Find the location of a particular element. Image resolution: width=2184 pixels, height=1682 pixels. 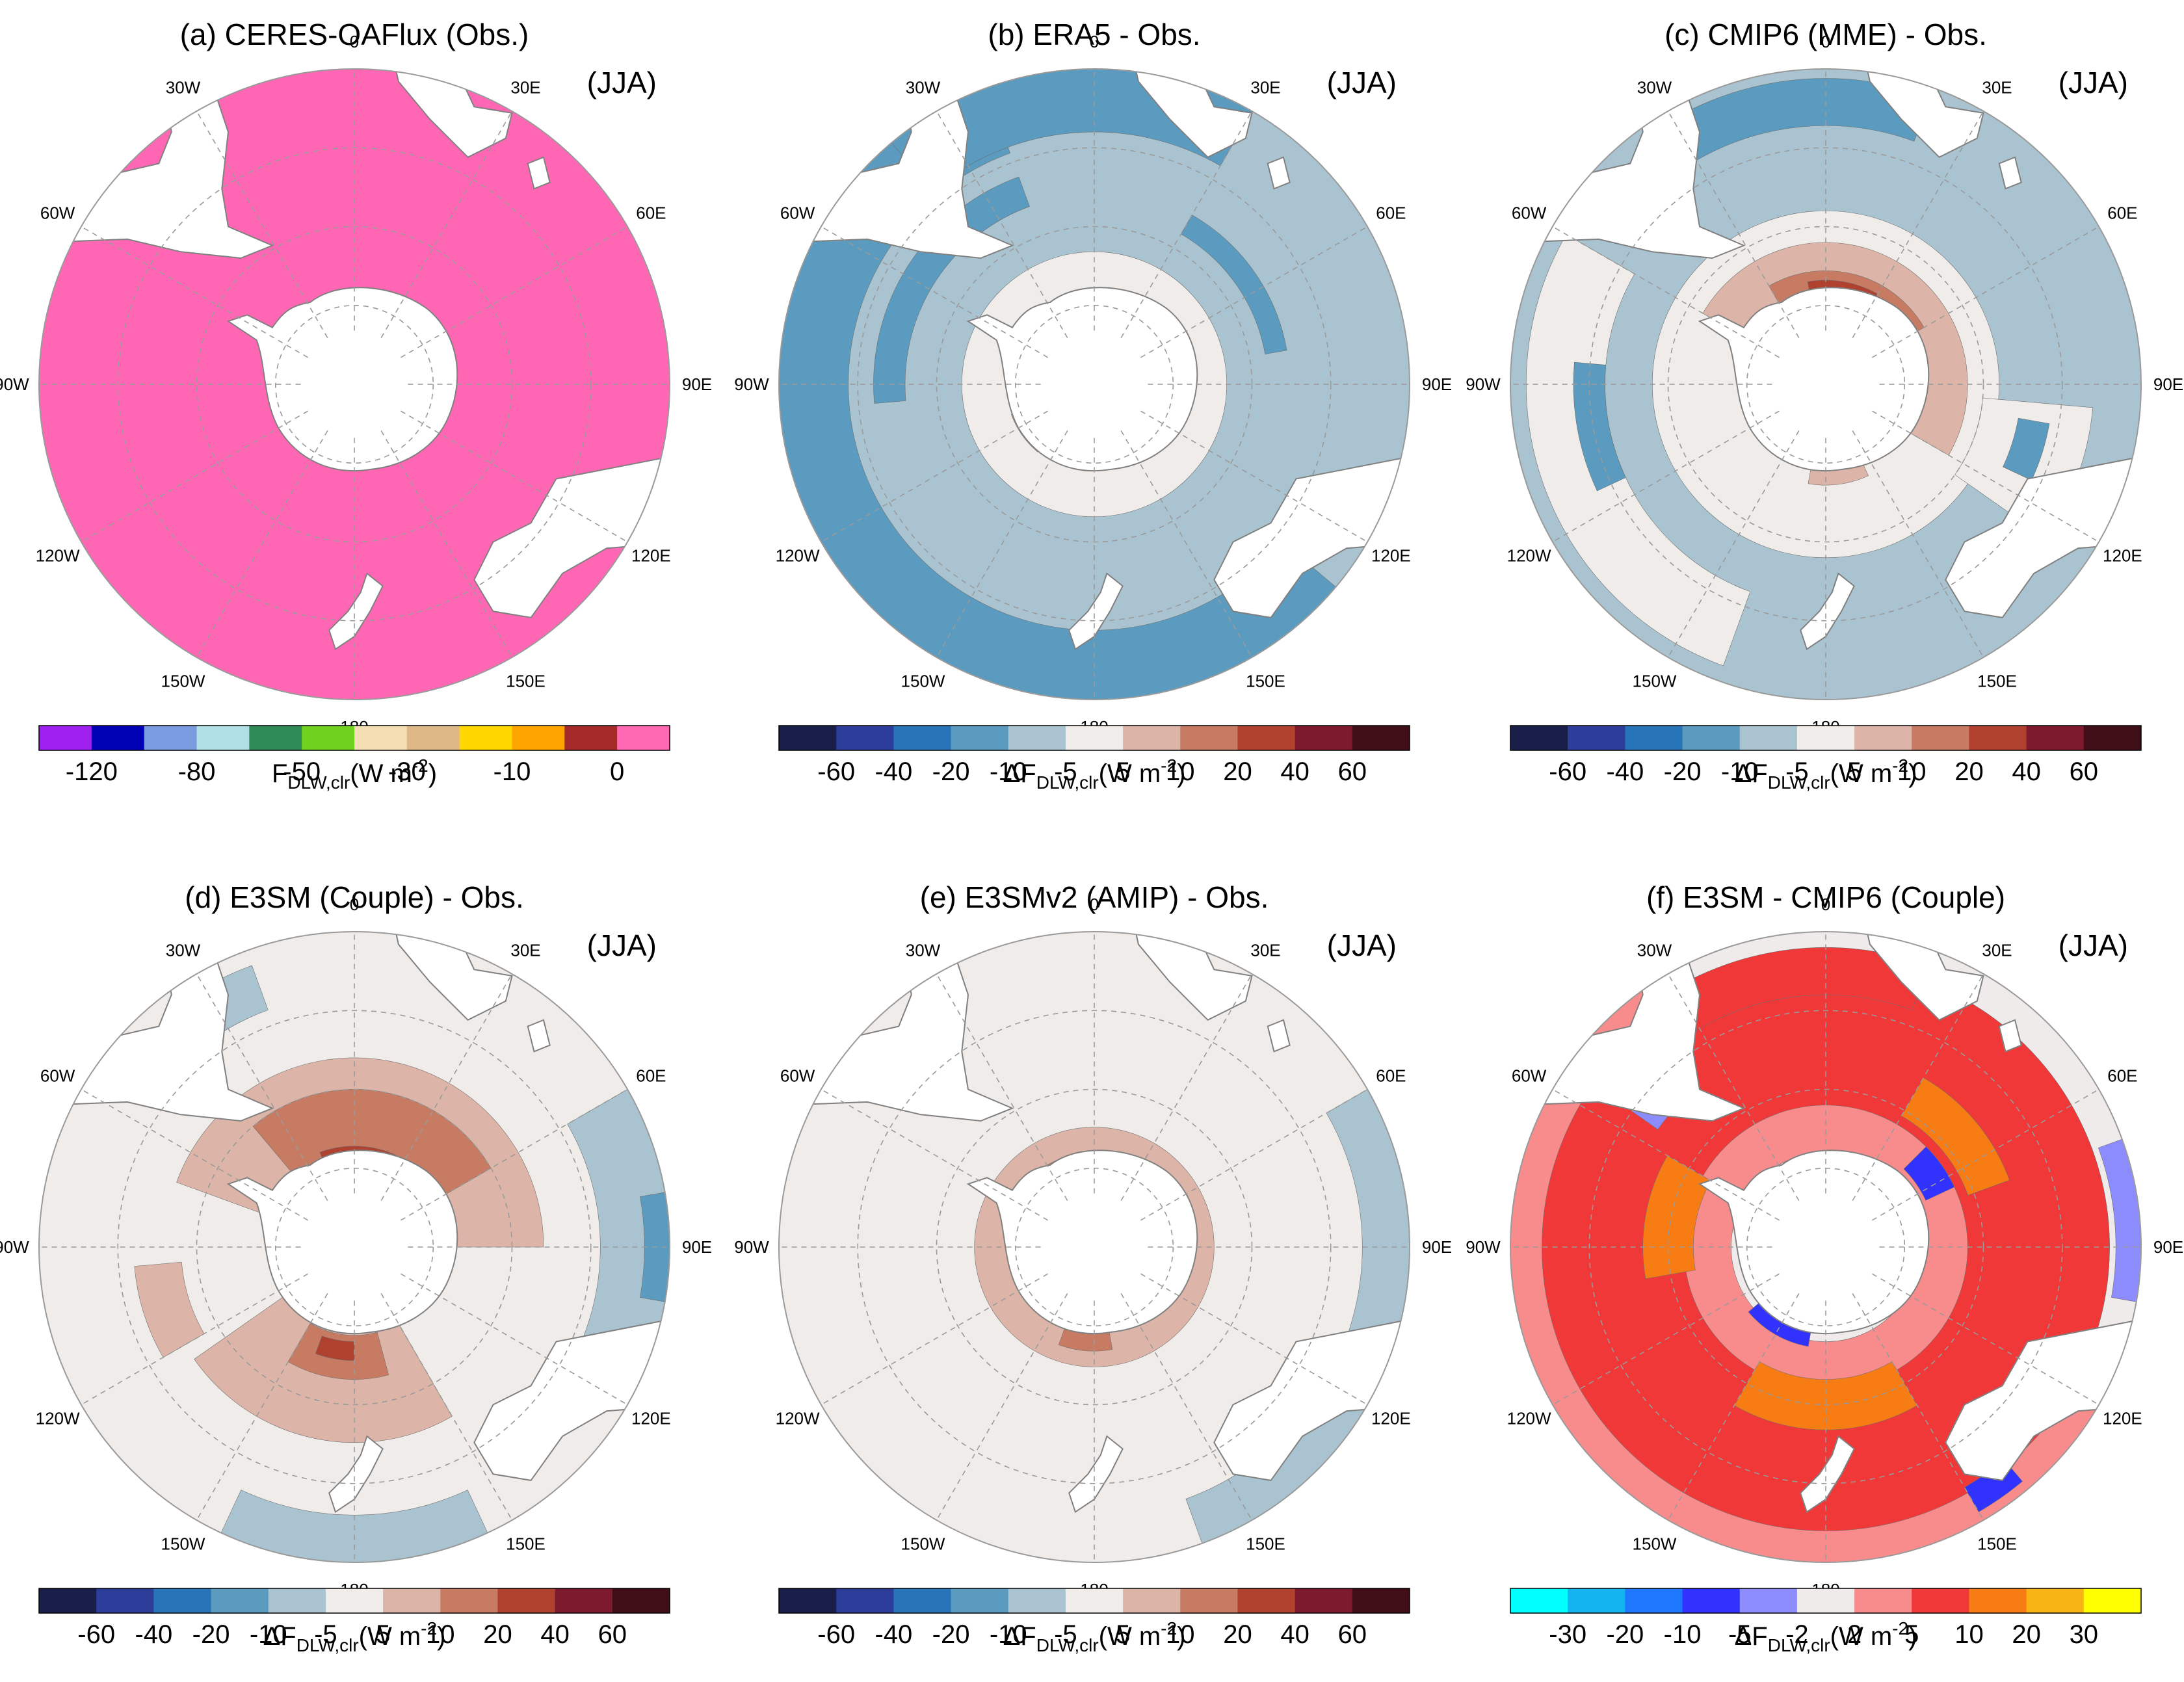

longitude-label: 60E is located at coordinates (651, 213).